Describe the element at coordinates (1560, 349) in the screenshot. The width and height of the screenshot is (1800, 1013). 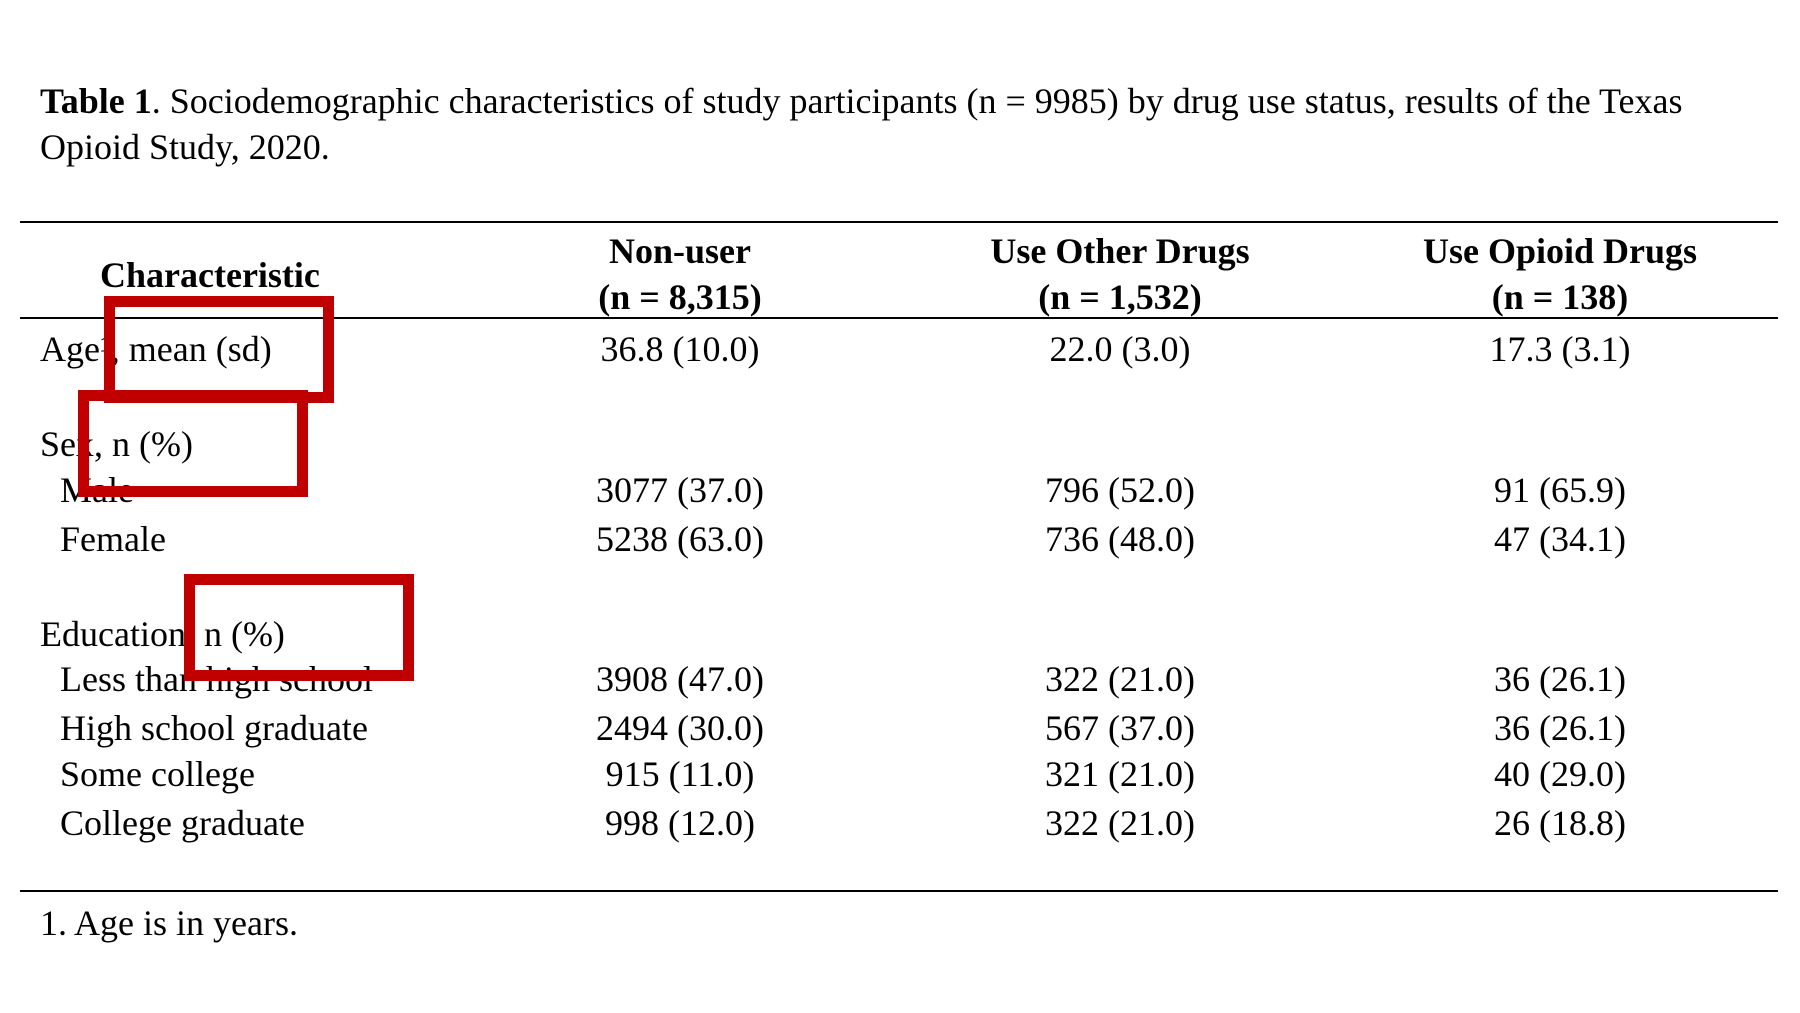
I see `cell-age-opioid-drugs: 17.3 (3.1)` at that location.